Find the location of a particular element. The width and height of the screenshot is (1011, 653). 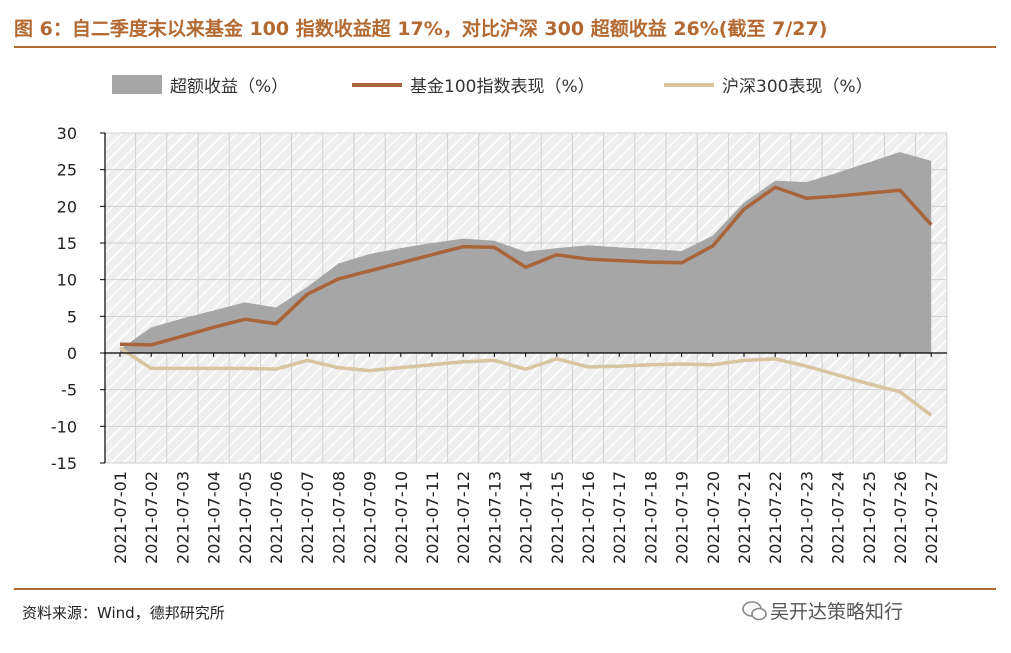

x-tick-label: 2021-07-04 is located at coordinates (214, 517).